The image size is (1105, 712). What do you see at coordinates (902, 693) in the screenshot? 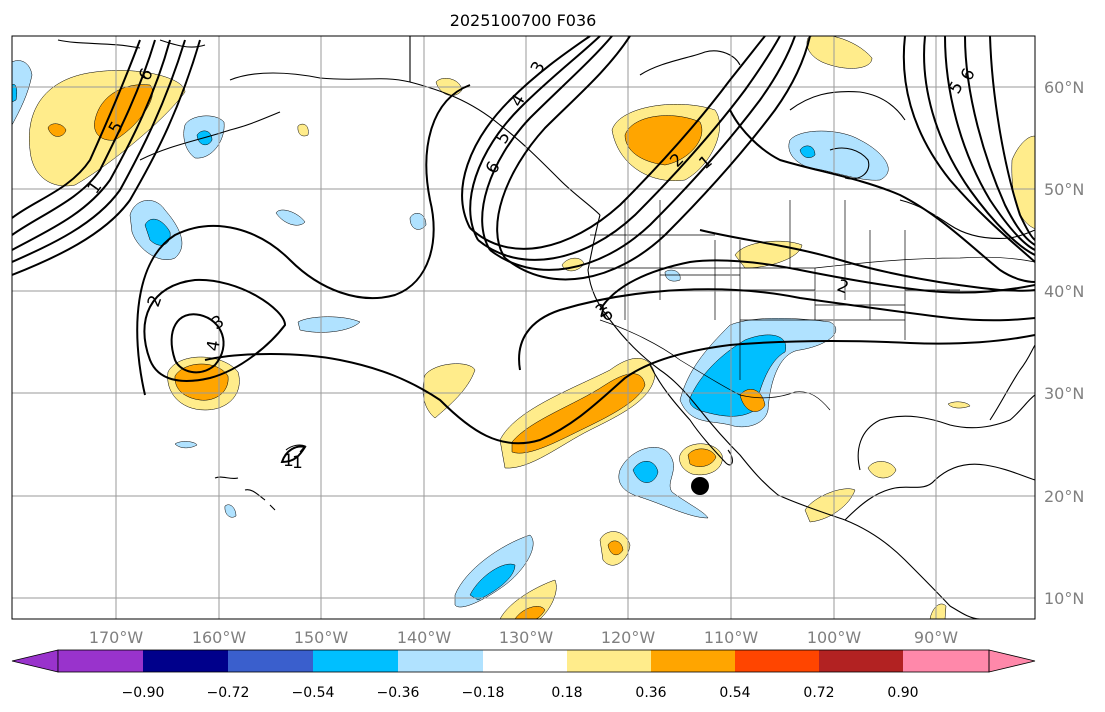
I see `colorbar-tick: 0.90` at bounding box center [902, 693].